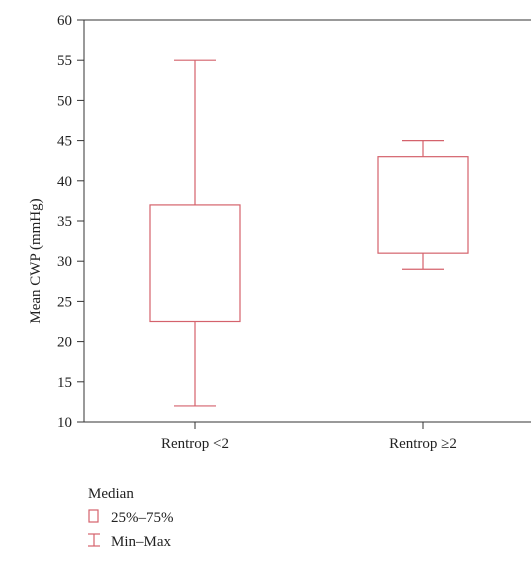 This screenshot has width=531, height=561. Describe the element at coordinates (64, 262) in the screenshot. I see `y-tick-label: 30` at that location.